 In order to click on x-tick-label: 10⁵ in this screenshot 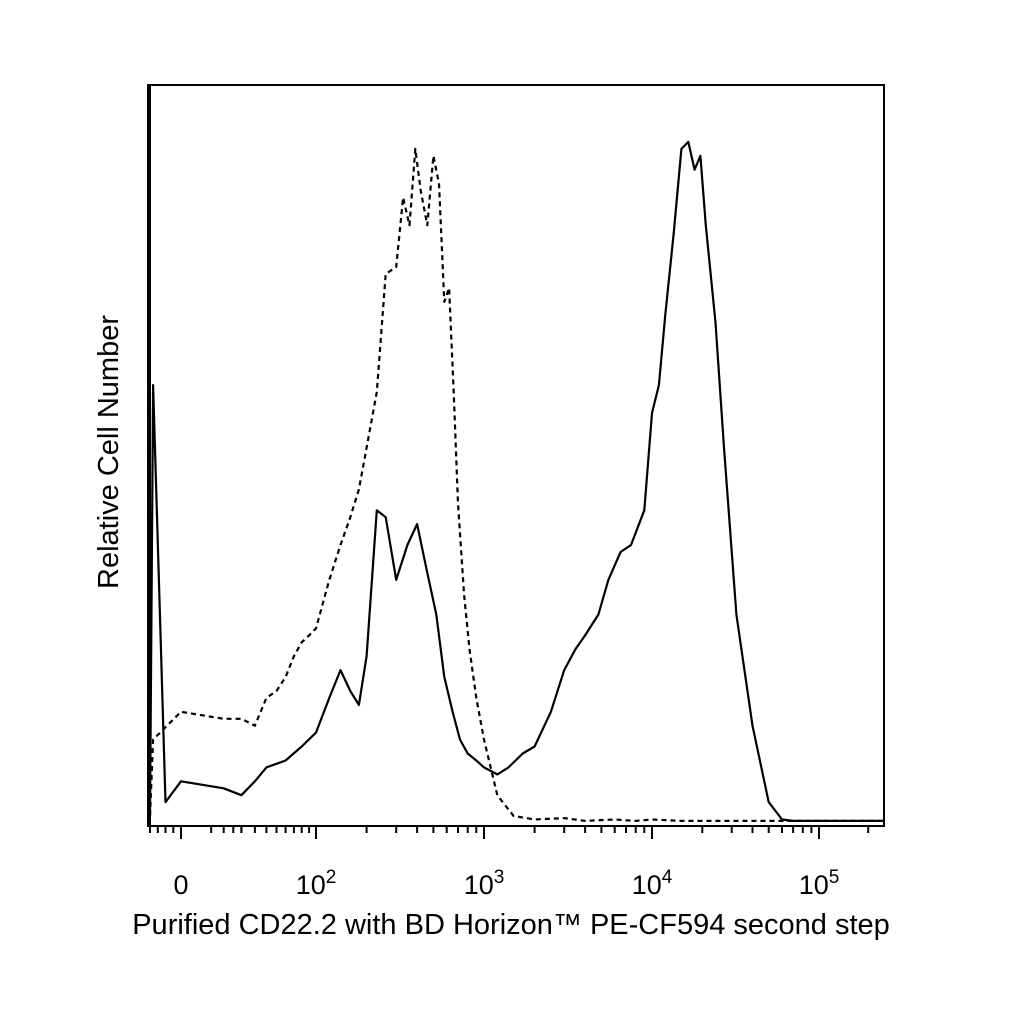, I will do `click(819, 883)`.